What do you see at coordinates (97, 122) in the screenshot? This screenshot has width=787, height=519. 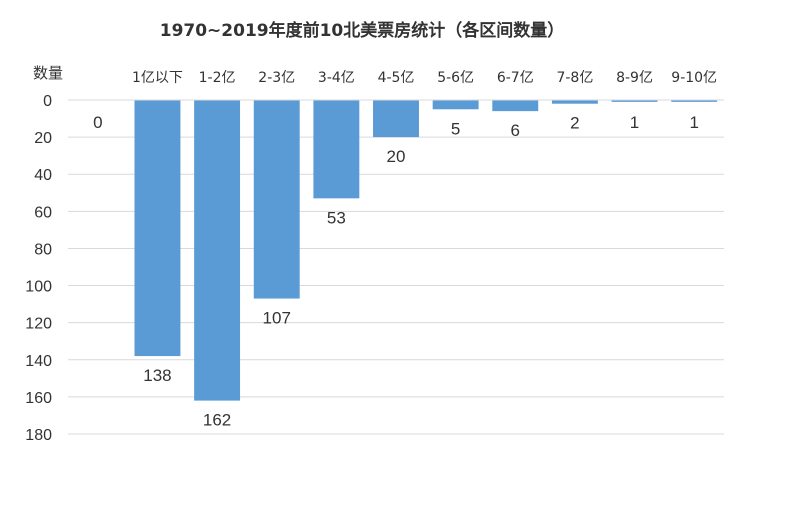 I see `data-label: 0` at bounding box center [97, 122].